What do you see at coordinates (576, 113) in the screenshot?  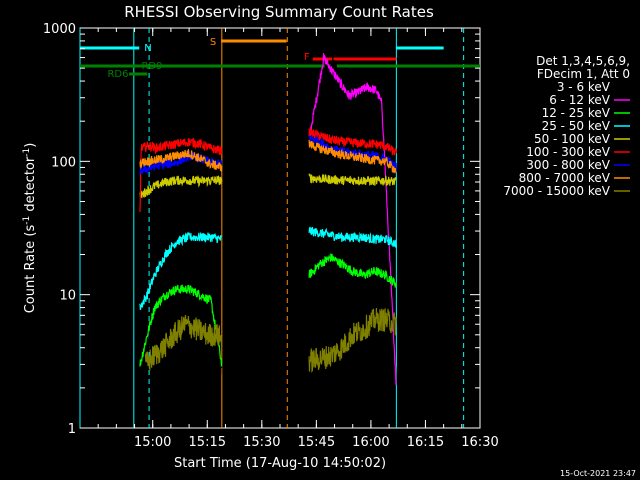 I see `legend-label-12-25-kev: 12 - 25 keV` at bounding box center [576, 113].